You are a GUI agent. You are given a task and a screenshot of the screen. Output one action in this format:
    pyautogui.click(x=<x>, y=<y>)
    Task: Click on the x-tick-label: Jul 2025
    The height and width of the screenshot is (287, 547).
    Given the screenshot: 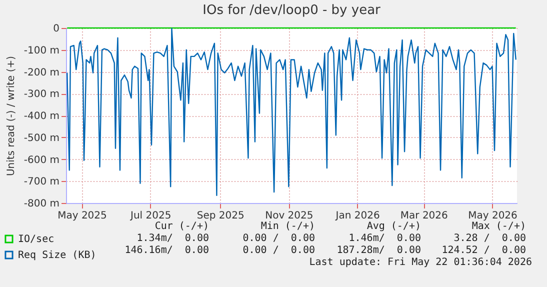 What is the action you would take?
    pyautogui.click(x=151, y=216)
    